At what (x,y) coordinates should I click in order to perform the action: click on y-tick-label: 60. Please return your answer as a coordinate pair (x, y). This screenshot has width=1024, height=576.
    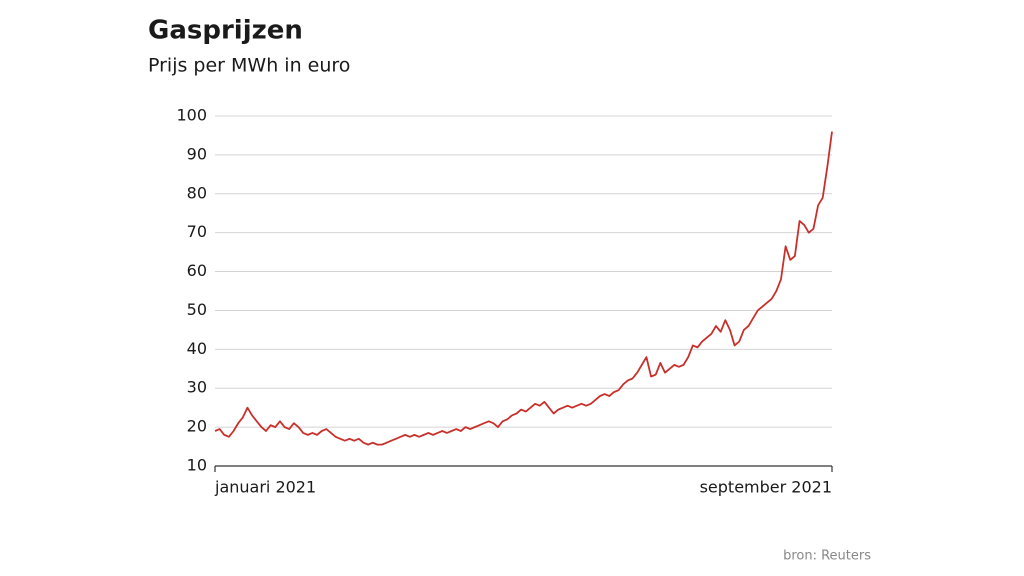
    Looking at the image, I should click on (197, 270).